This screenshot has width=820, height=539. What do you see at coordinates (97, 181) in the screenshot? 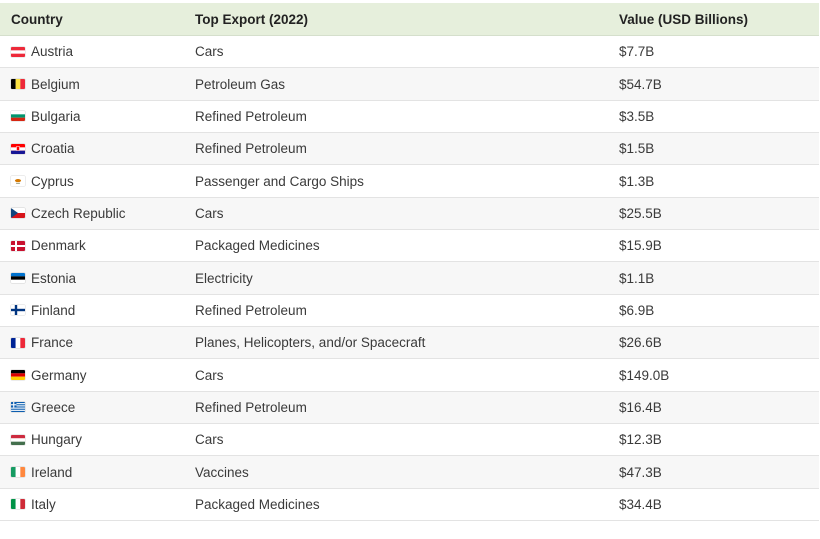
I see `cell-country: Cyprus` at bounding box center [97, 181].